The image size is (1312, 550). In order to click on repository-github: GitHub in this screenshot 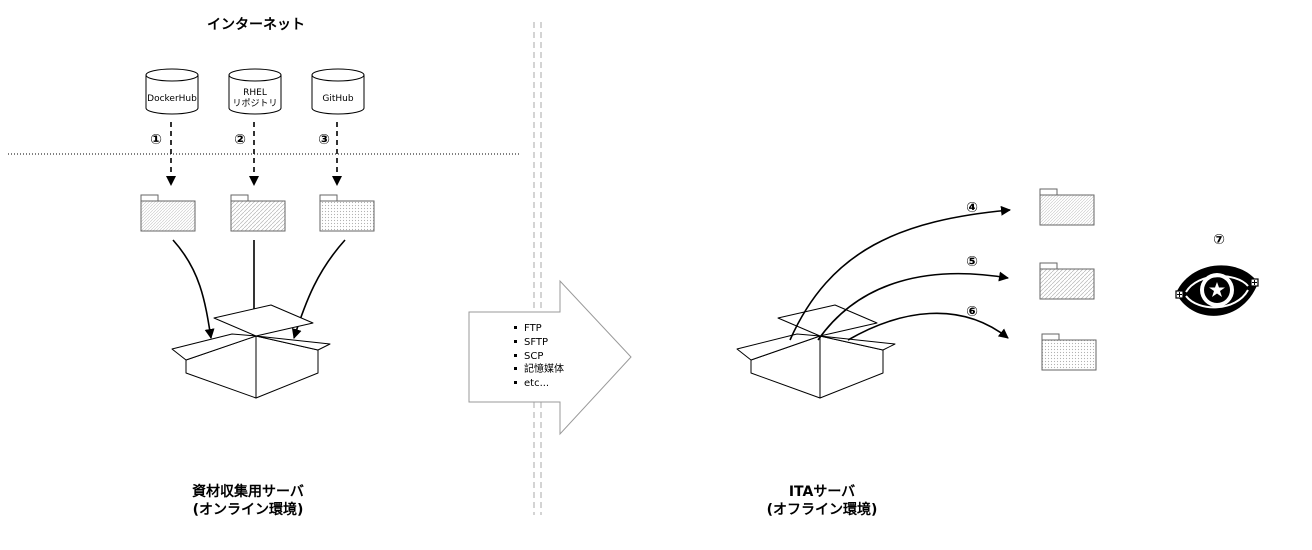, I will do `click(338, 91)`.